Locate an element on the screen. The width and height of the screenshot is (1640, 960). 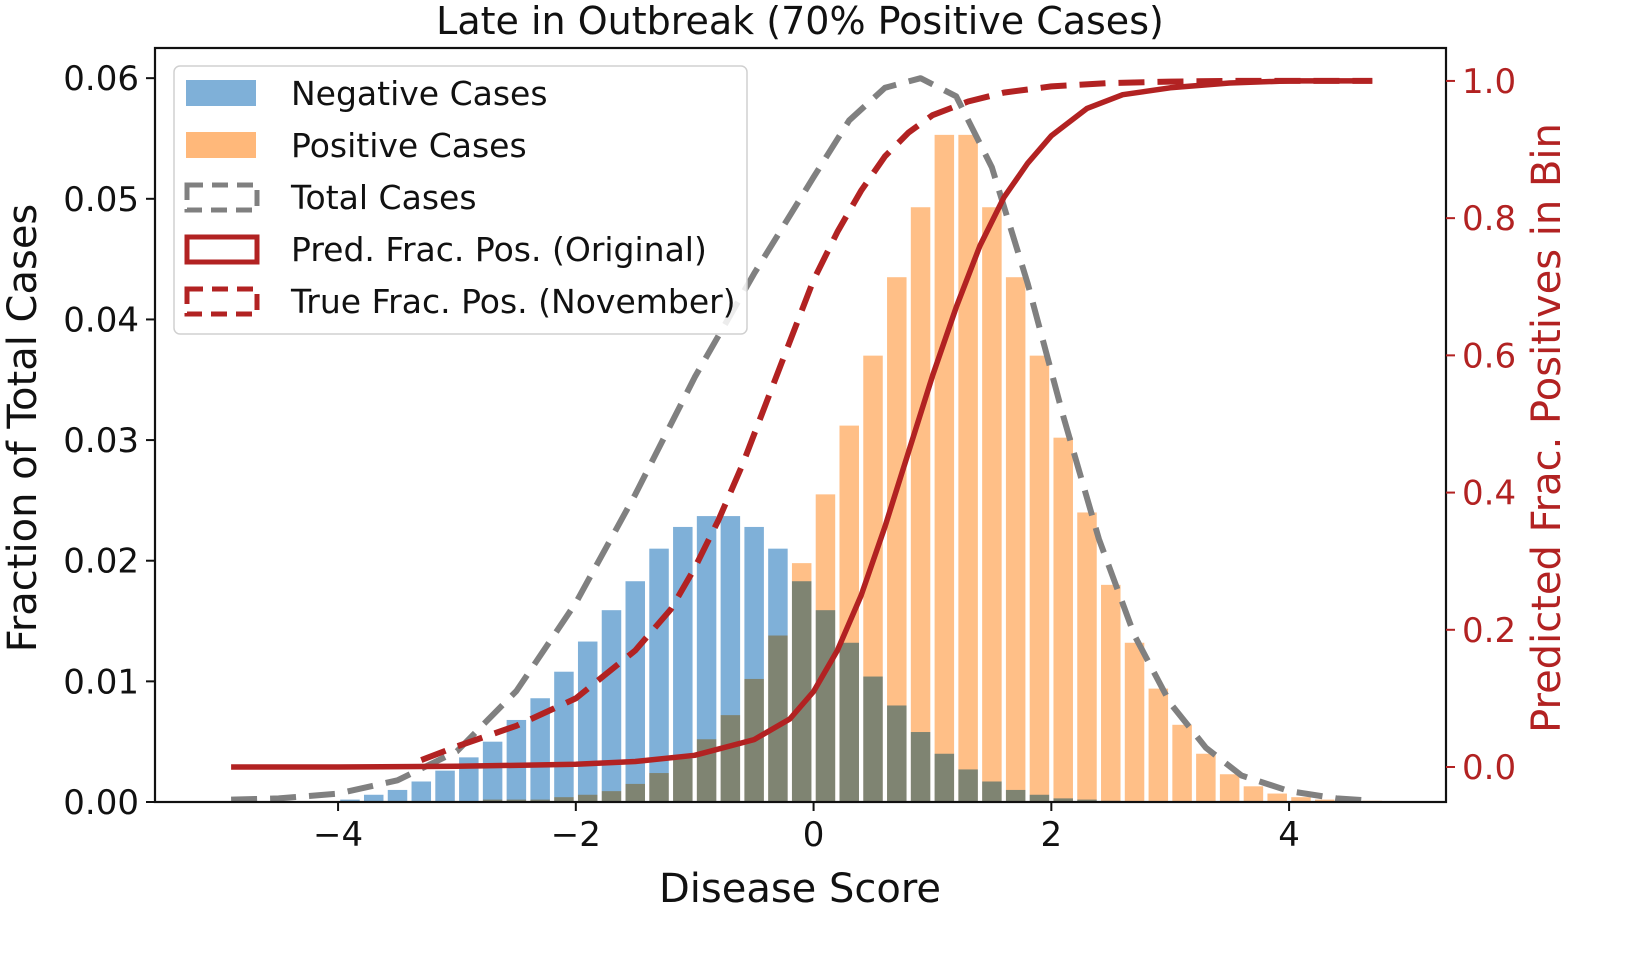
legend-label: Total Cases is located at coordinates (383, 197).